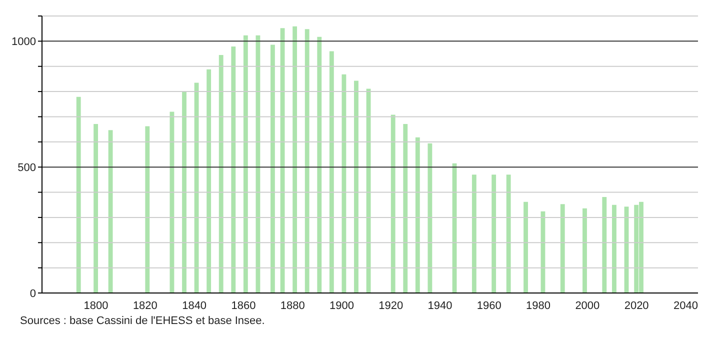  I want to click on x-tick-label: 1960, so click(489, 306).